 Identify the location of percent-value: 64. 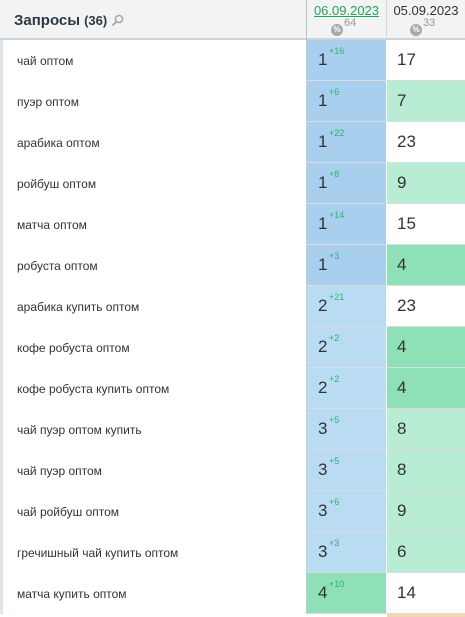
(350, 23).